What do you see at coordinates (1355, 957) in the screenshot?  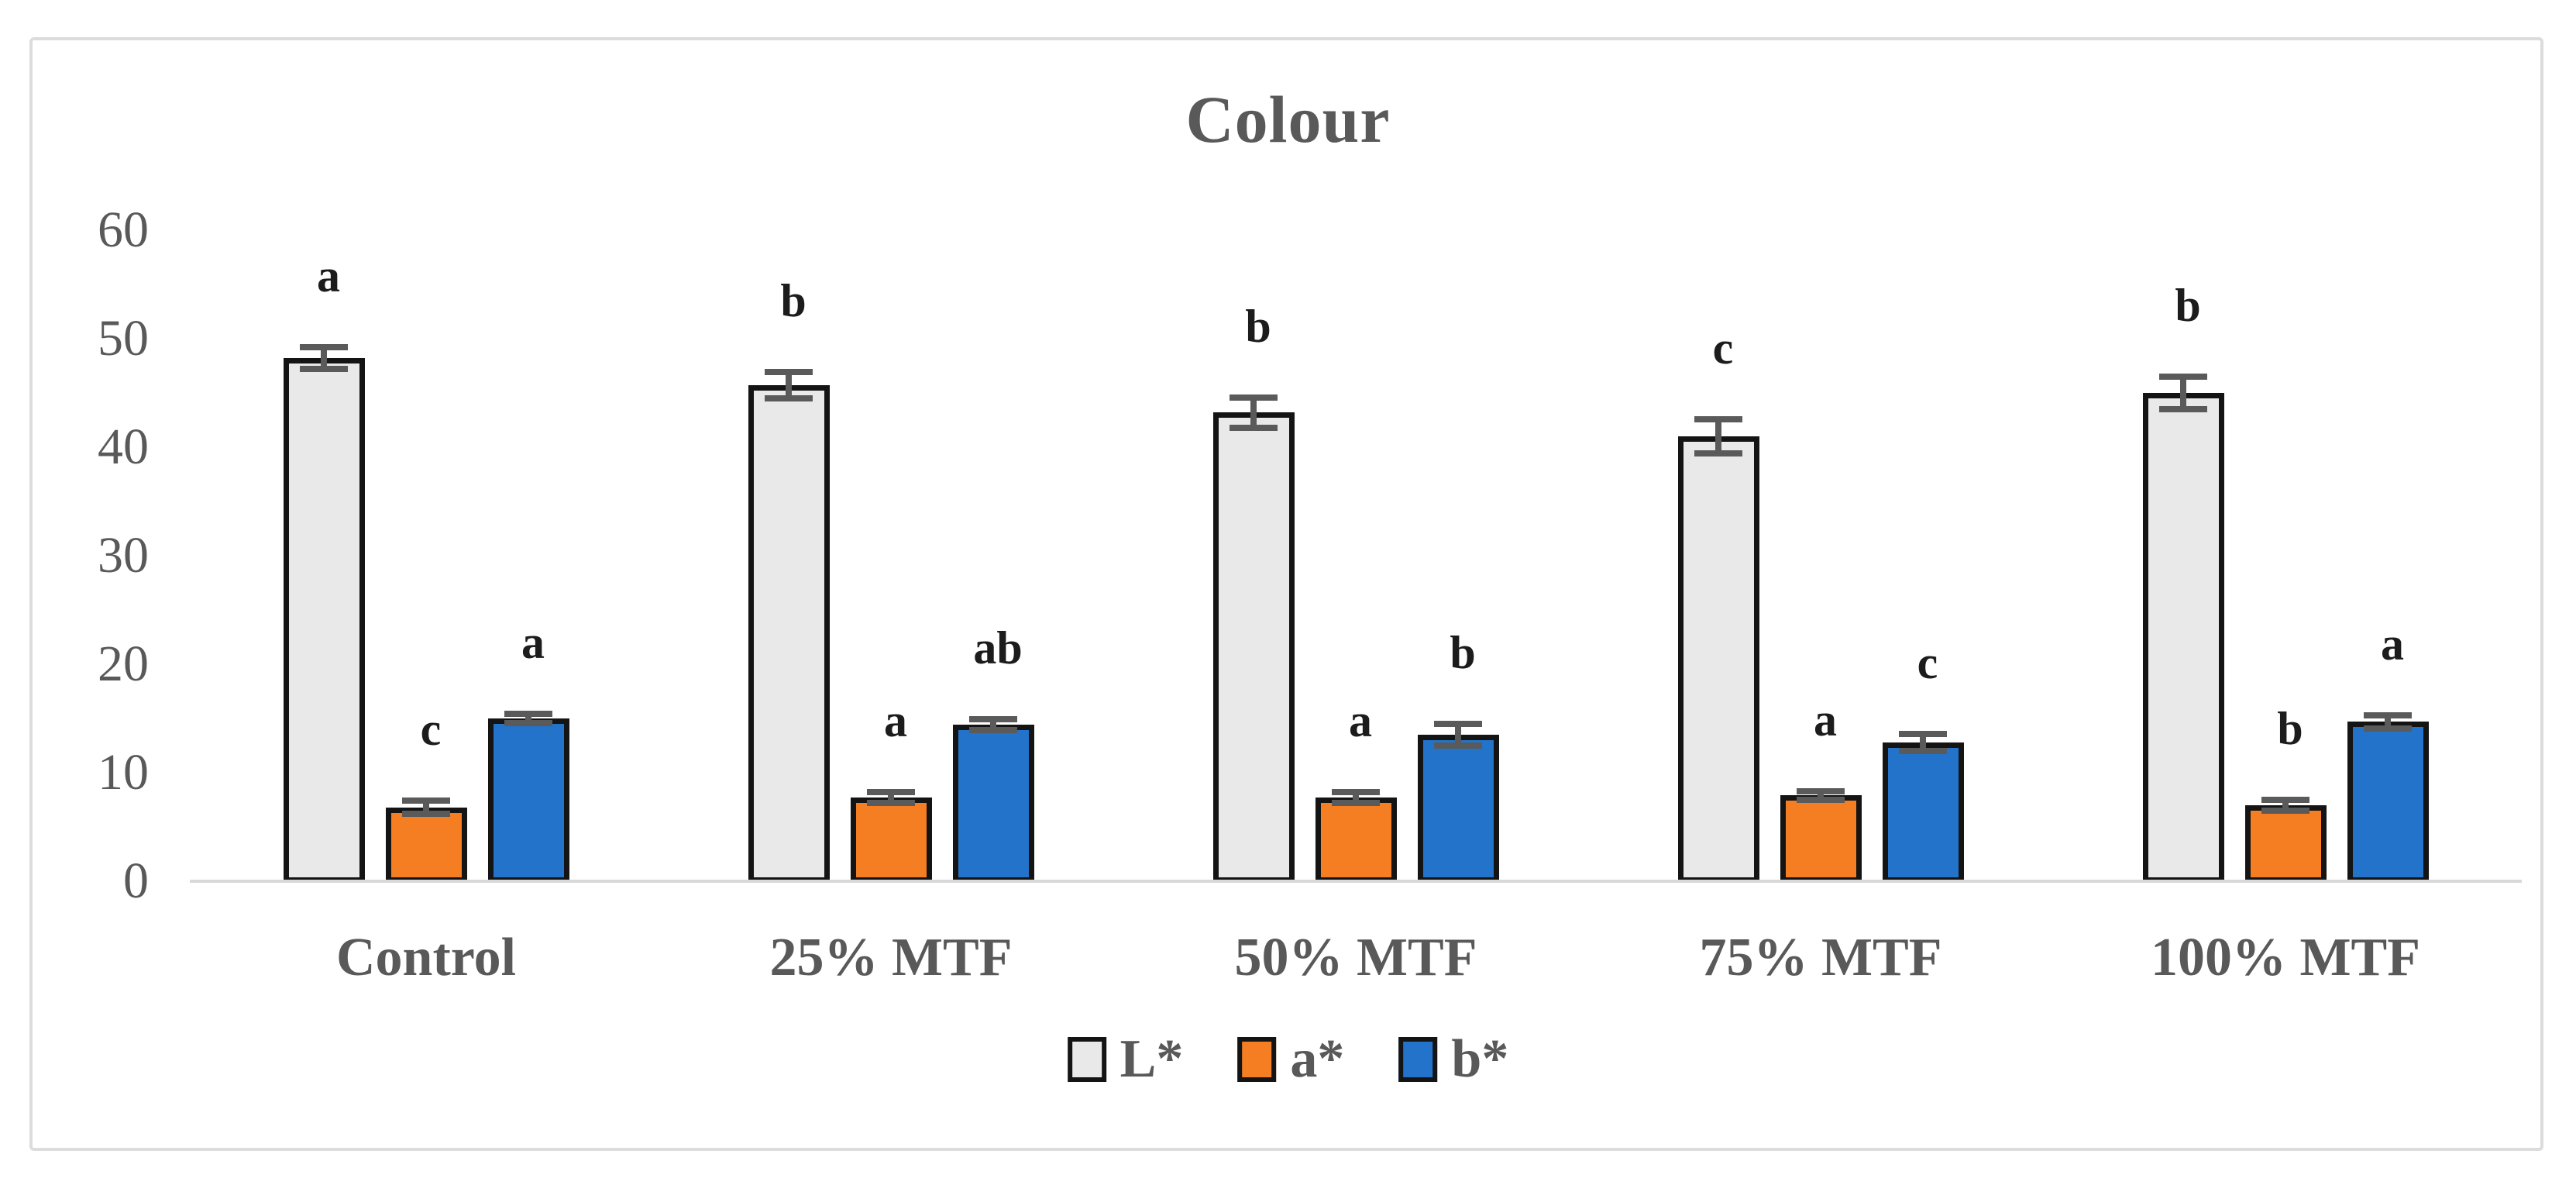 I see `x-category-label: 50% MTF` at bounding box center [1355, 957].